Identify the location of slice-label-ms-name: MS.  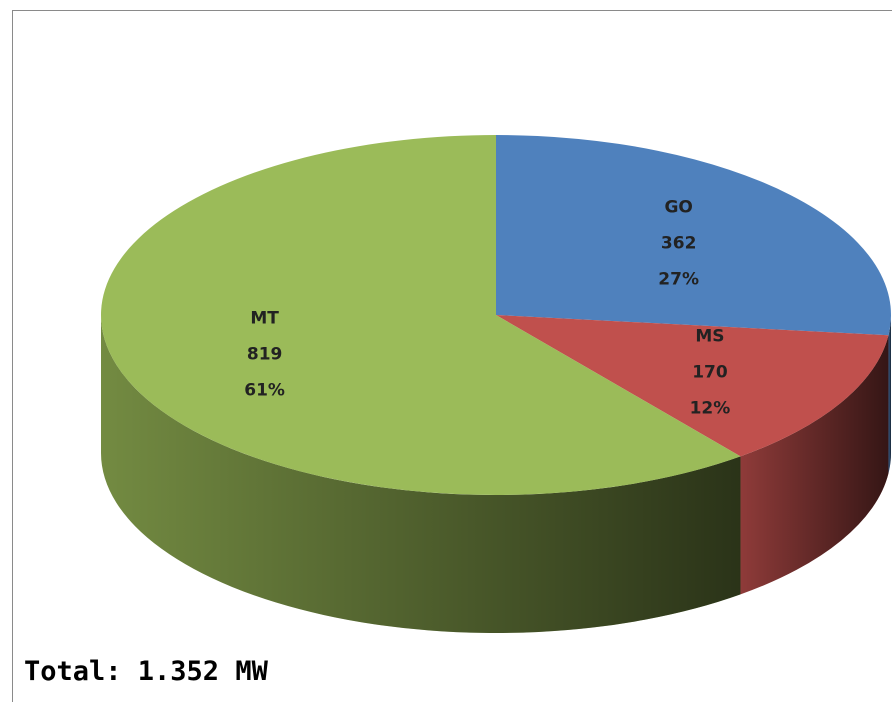
(709, 336).